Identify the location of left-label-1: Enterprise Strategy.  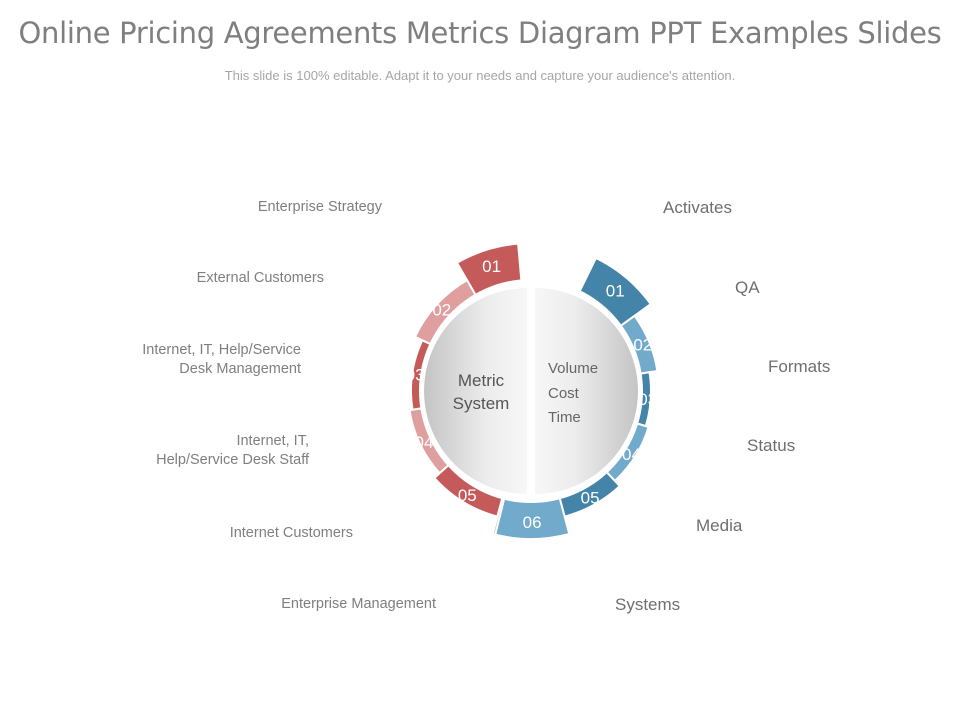
(319, 207).